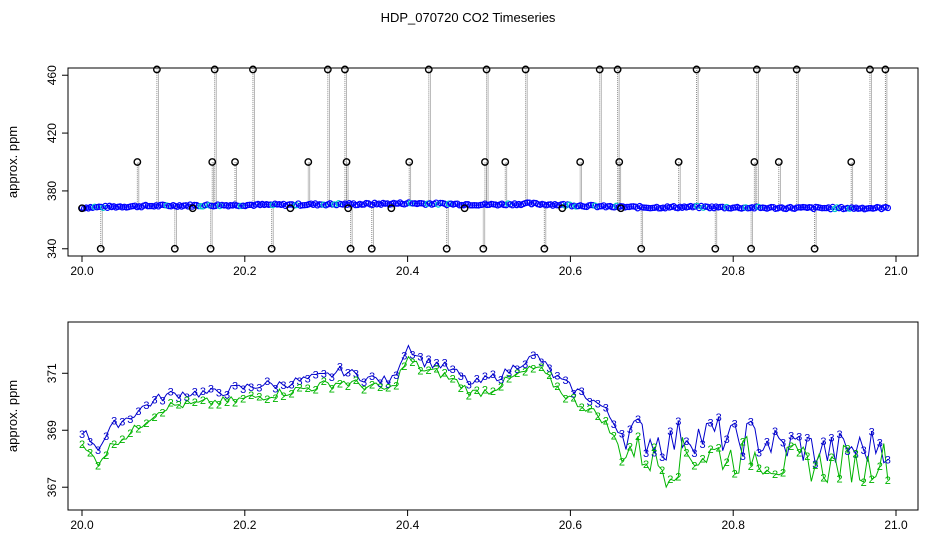 This screenshot has height=540, width=936. Describe the element at coordinates (571, 525) in the screenshot. I see `lower-x-tick-label: 20.6` at that location.